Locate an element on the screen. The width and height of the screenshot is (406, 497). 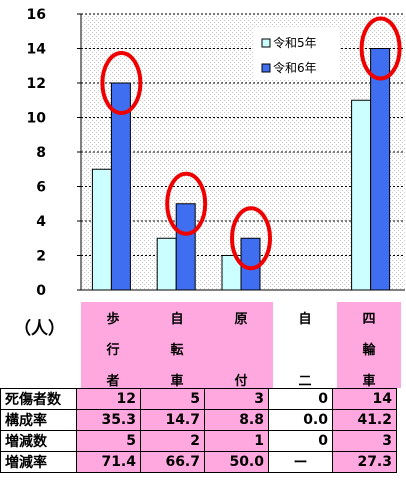
y-tick-label: 10 is located at coordinates (37, 119).